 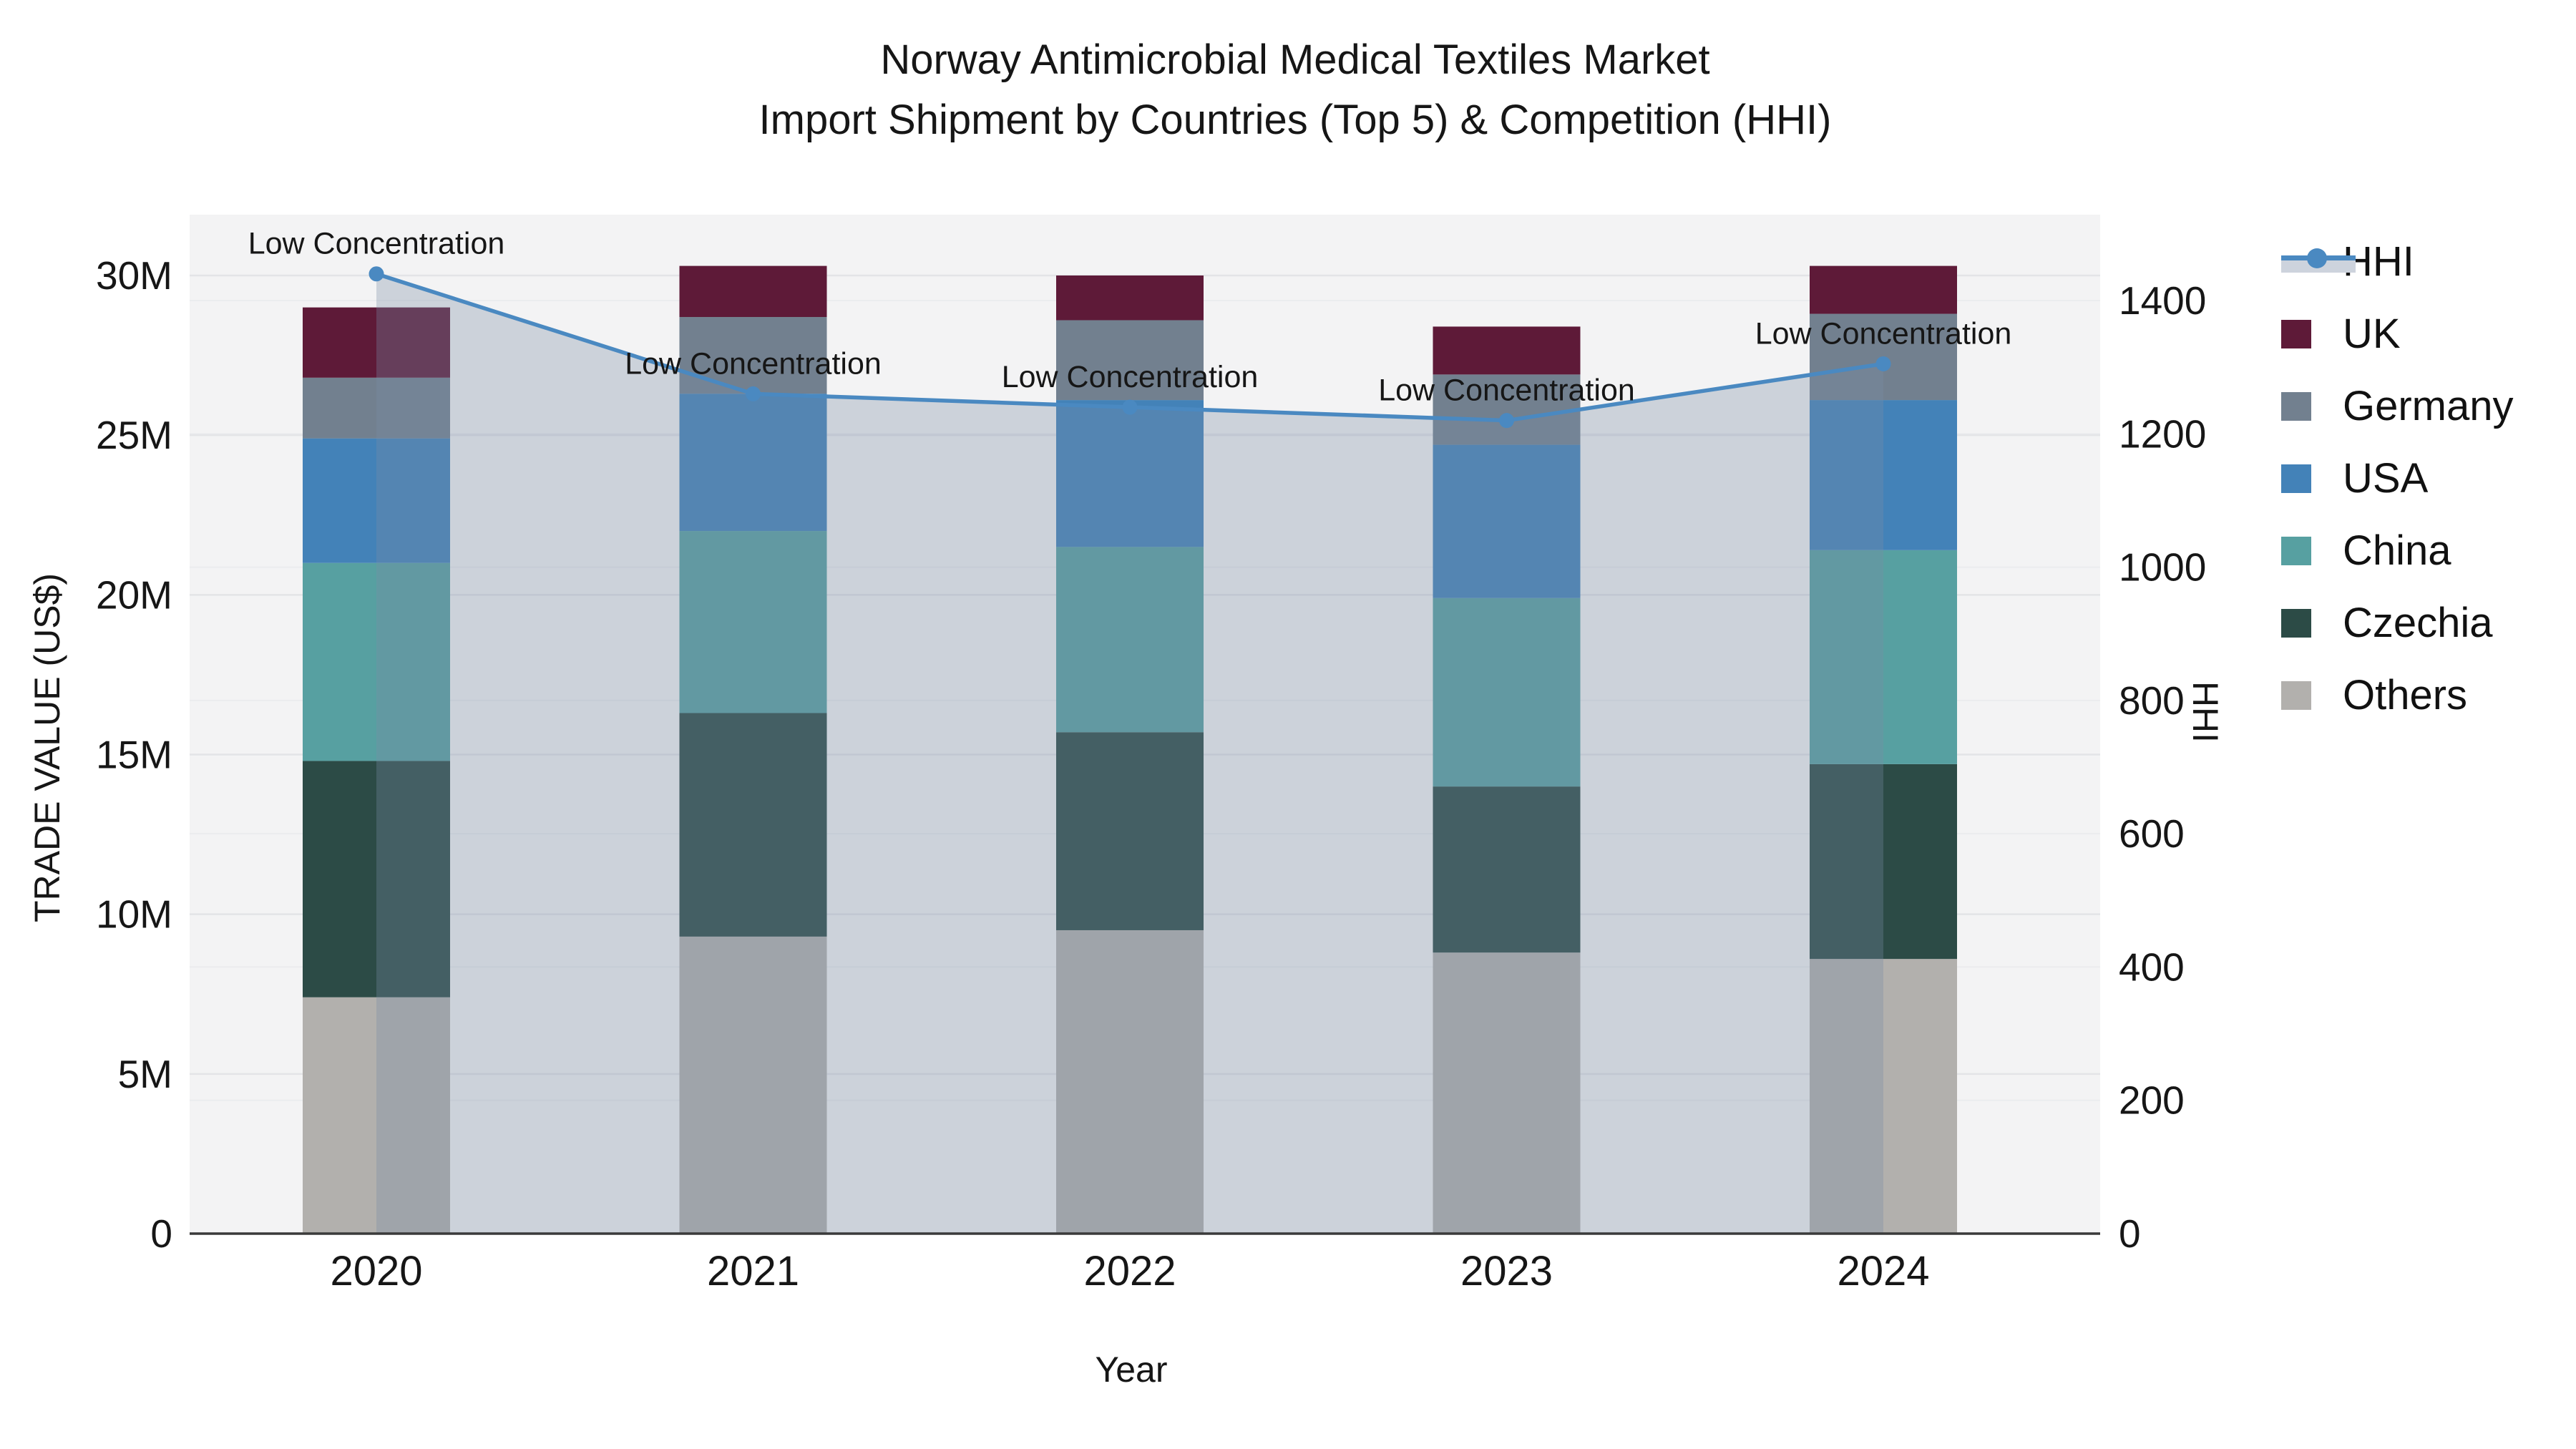 What do you see at coordinates (1507, 350) in the screenshot?
I see `bar-segment-uk-2023` at bounding box center [1507, 350].